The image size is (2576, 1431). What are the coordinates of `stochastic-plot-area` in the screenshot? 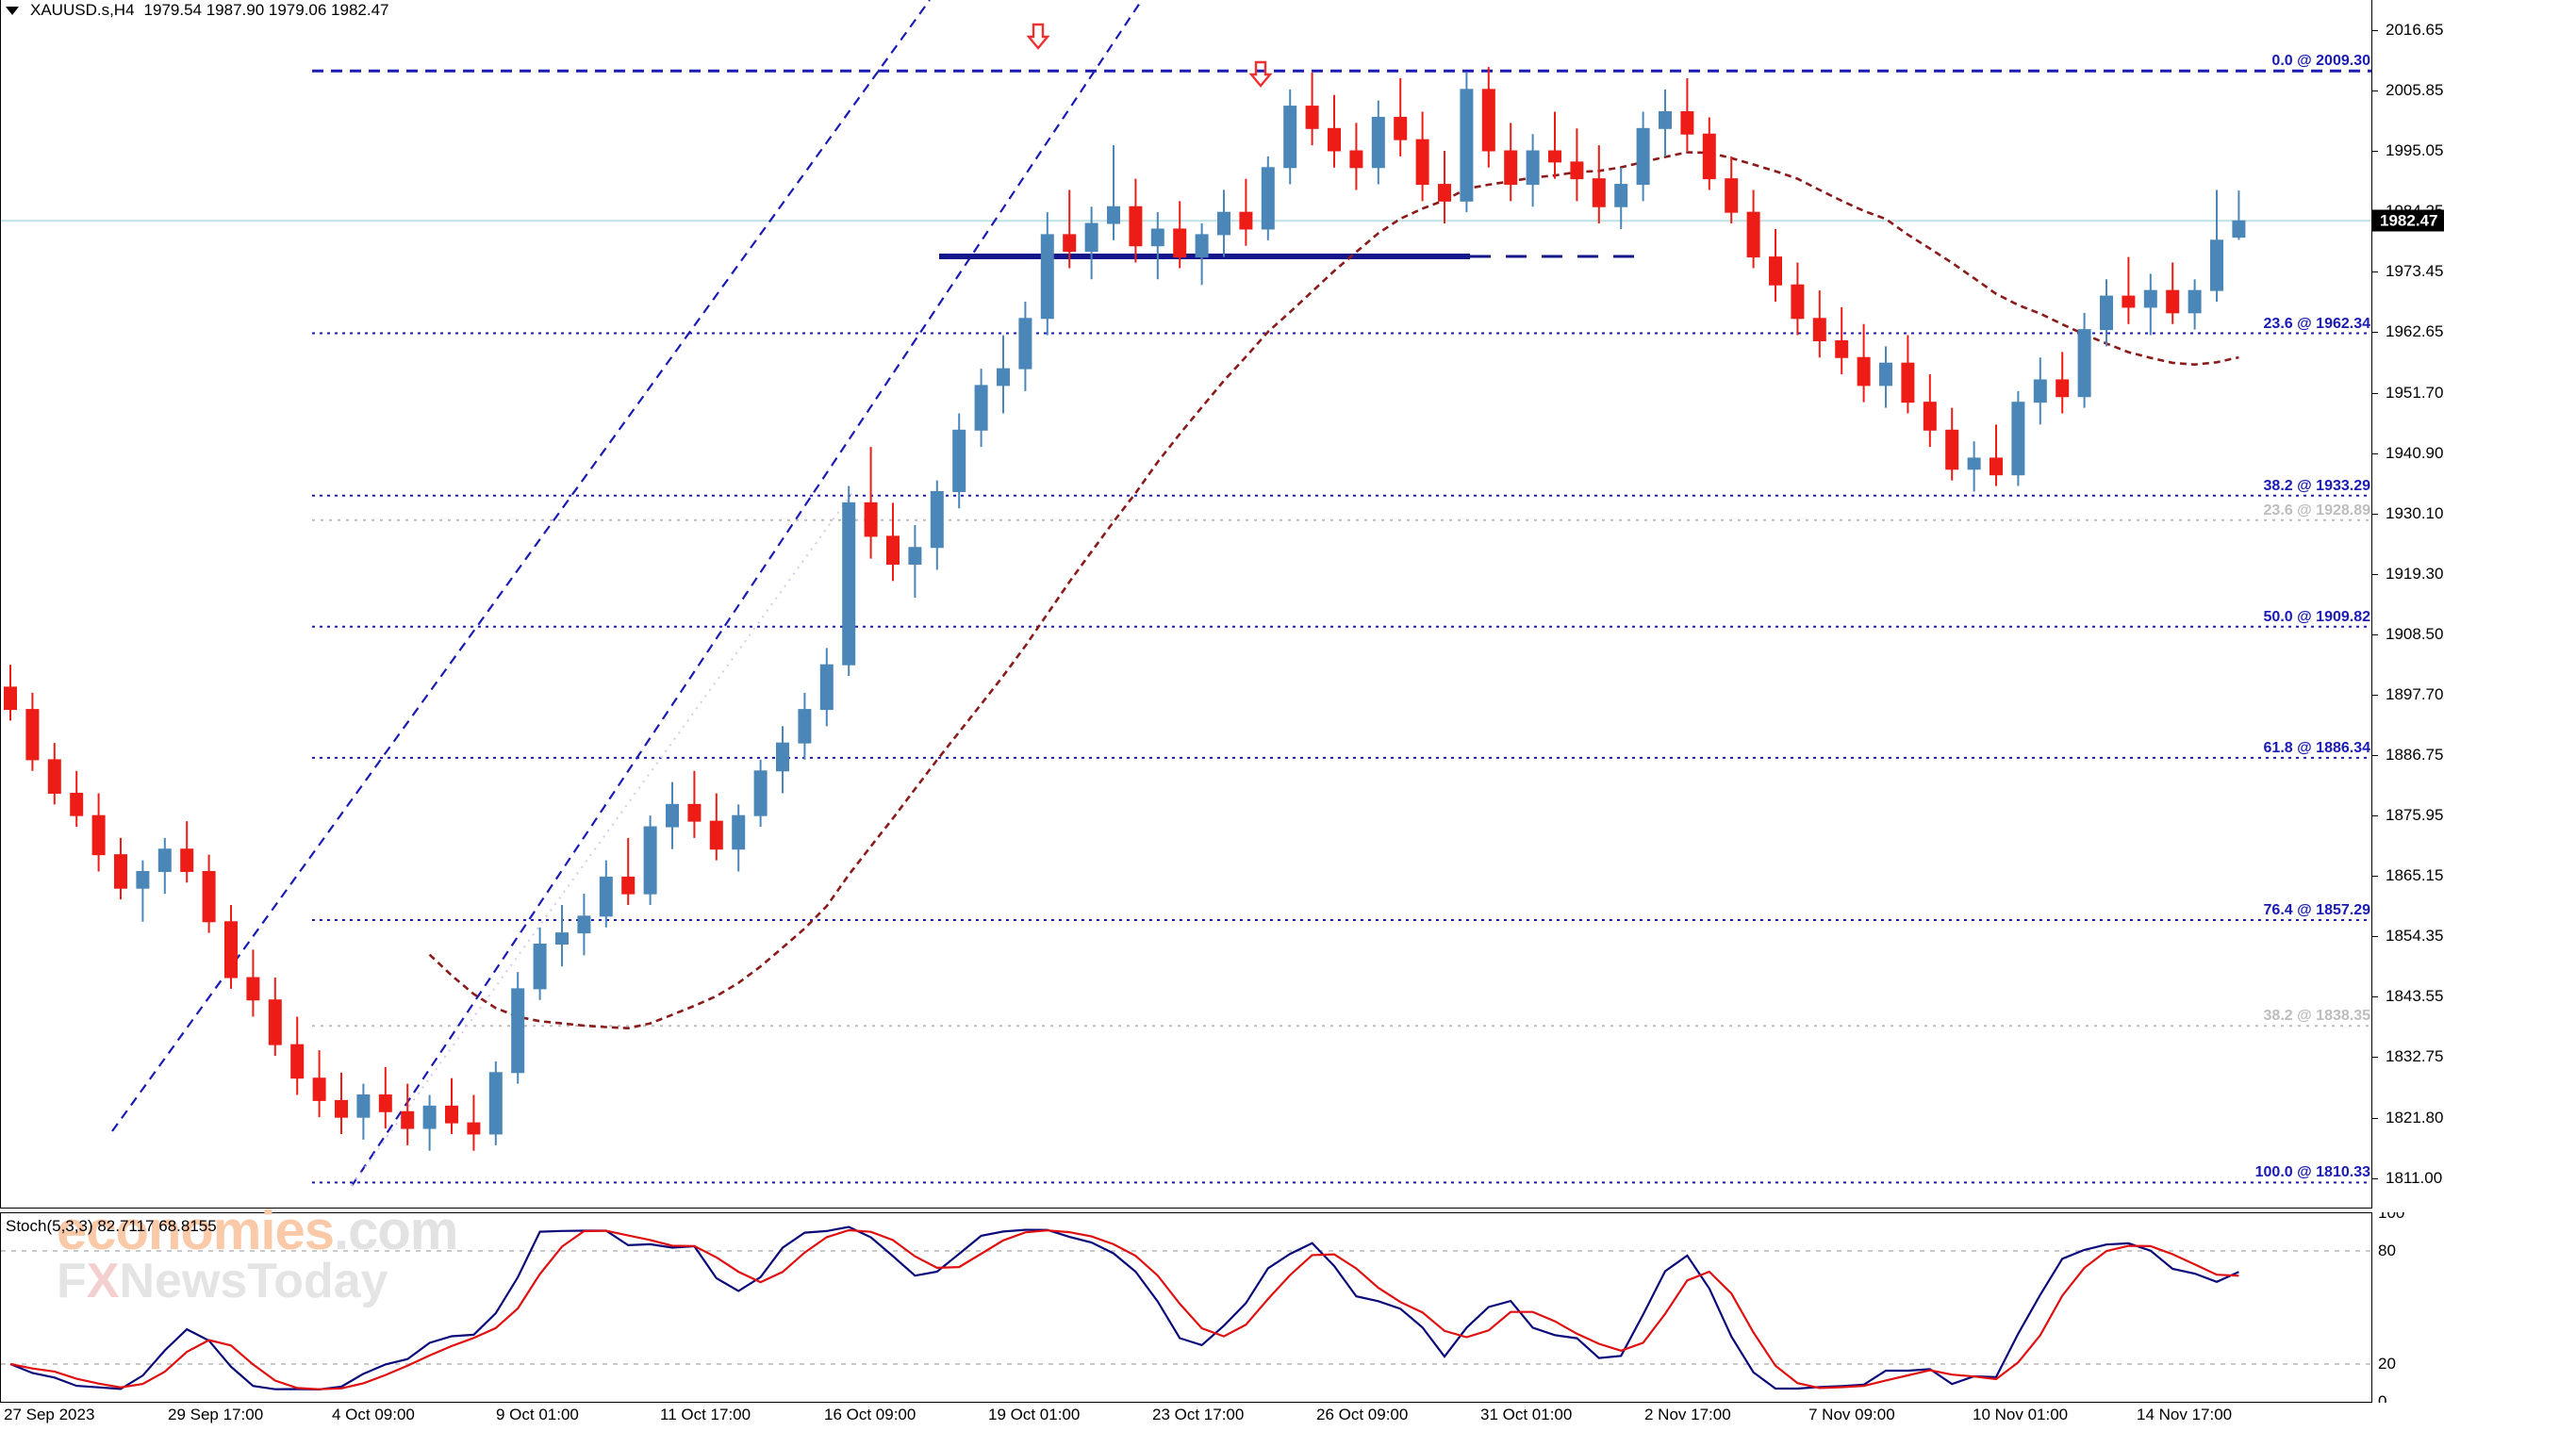 It's located at (1186, 1307).